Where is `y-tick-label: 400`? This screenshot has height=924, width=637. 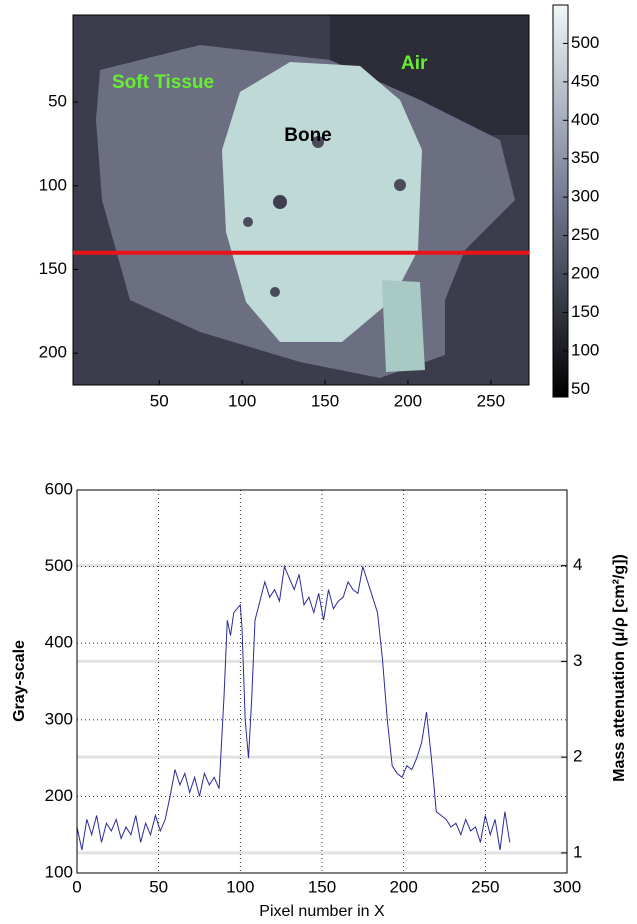
y-tick-label: 400 is located at coordinates (59, 642).